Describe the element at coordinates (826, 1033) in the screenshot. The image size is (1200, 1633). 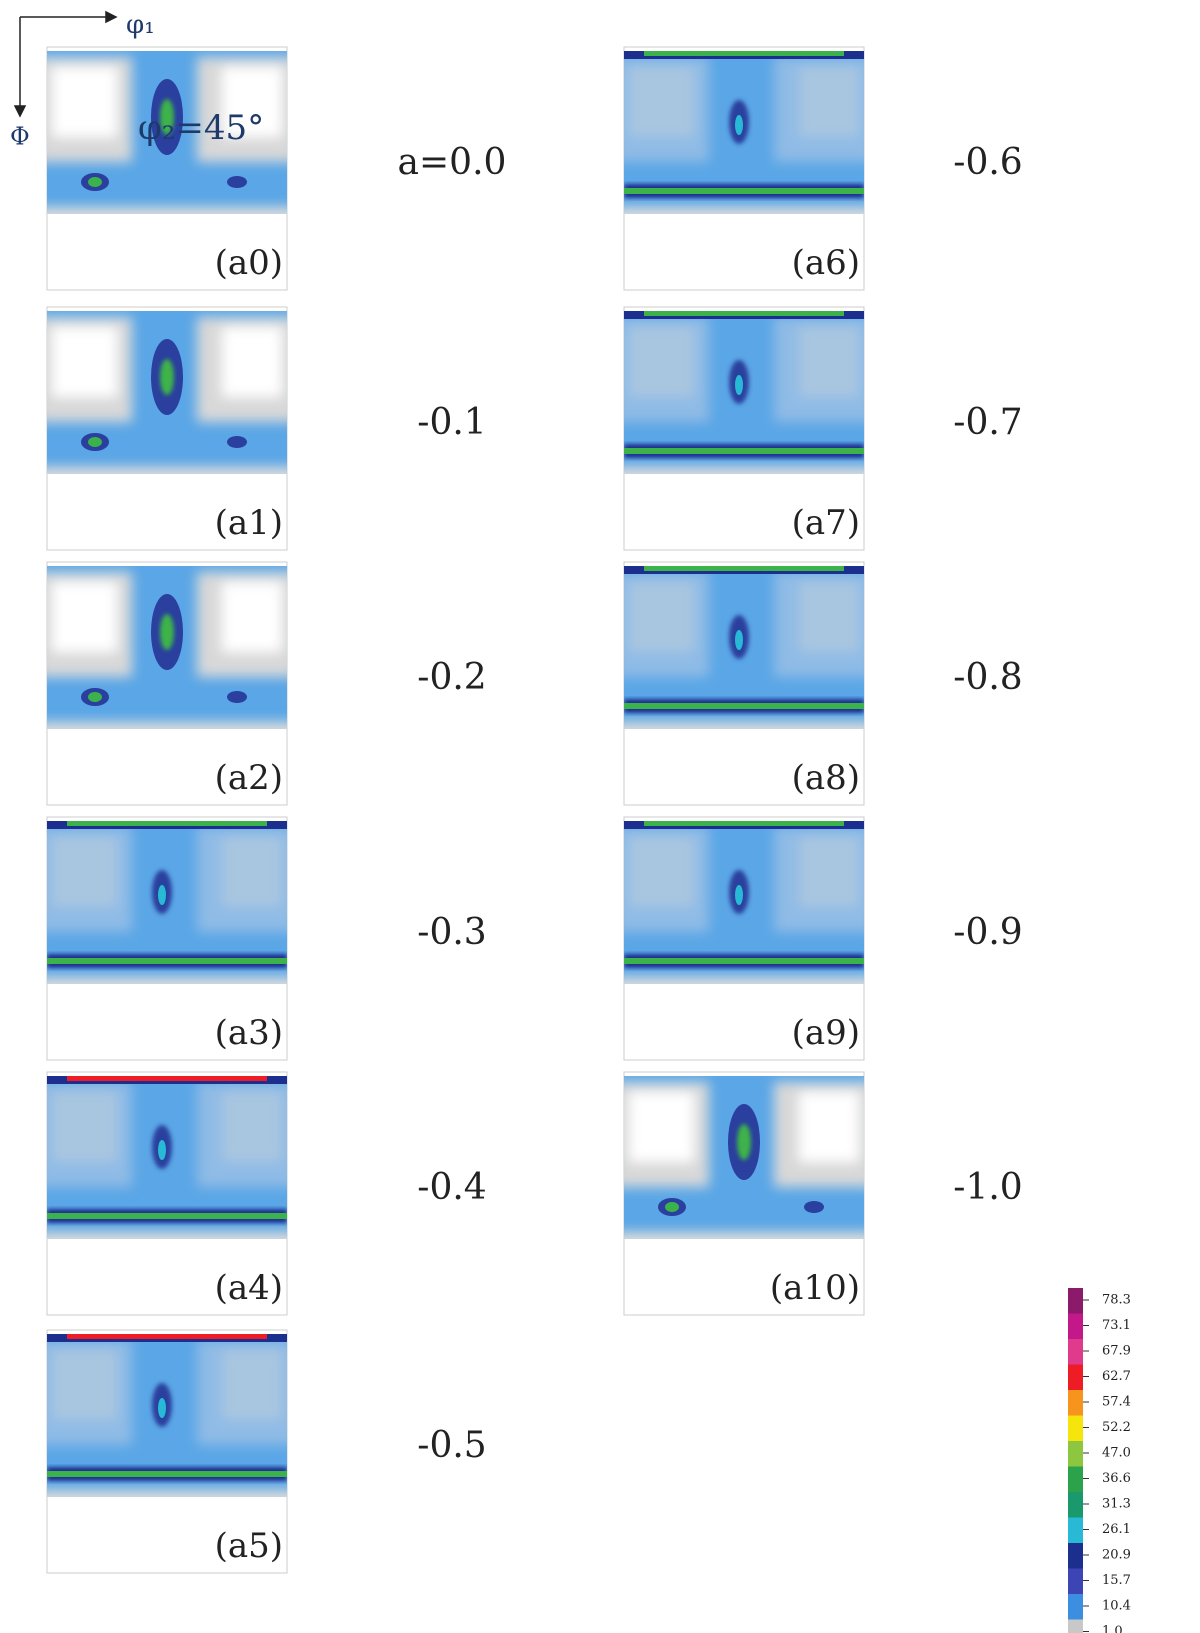
I see `panel-label: (a9)` at that location.